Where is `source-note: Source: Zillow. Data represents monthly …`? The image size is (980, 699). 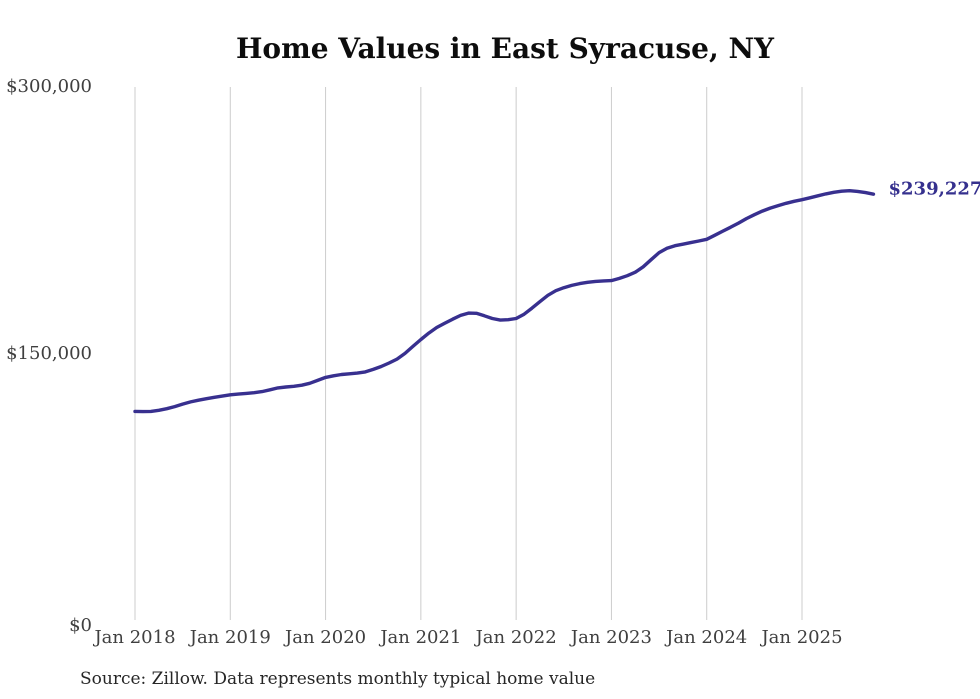 source-note: Source: Zillow. Data represents monthly … is located at coordinates (337, 679).